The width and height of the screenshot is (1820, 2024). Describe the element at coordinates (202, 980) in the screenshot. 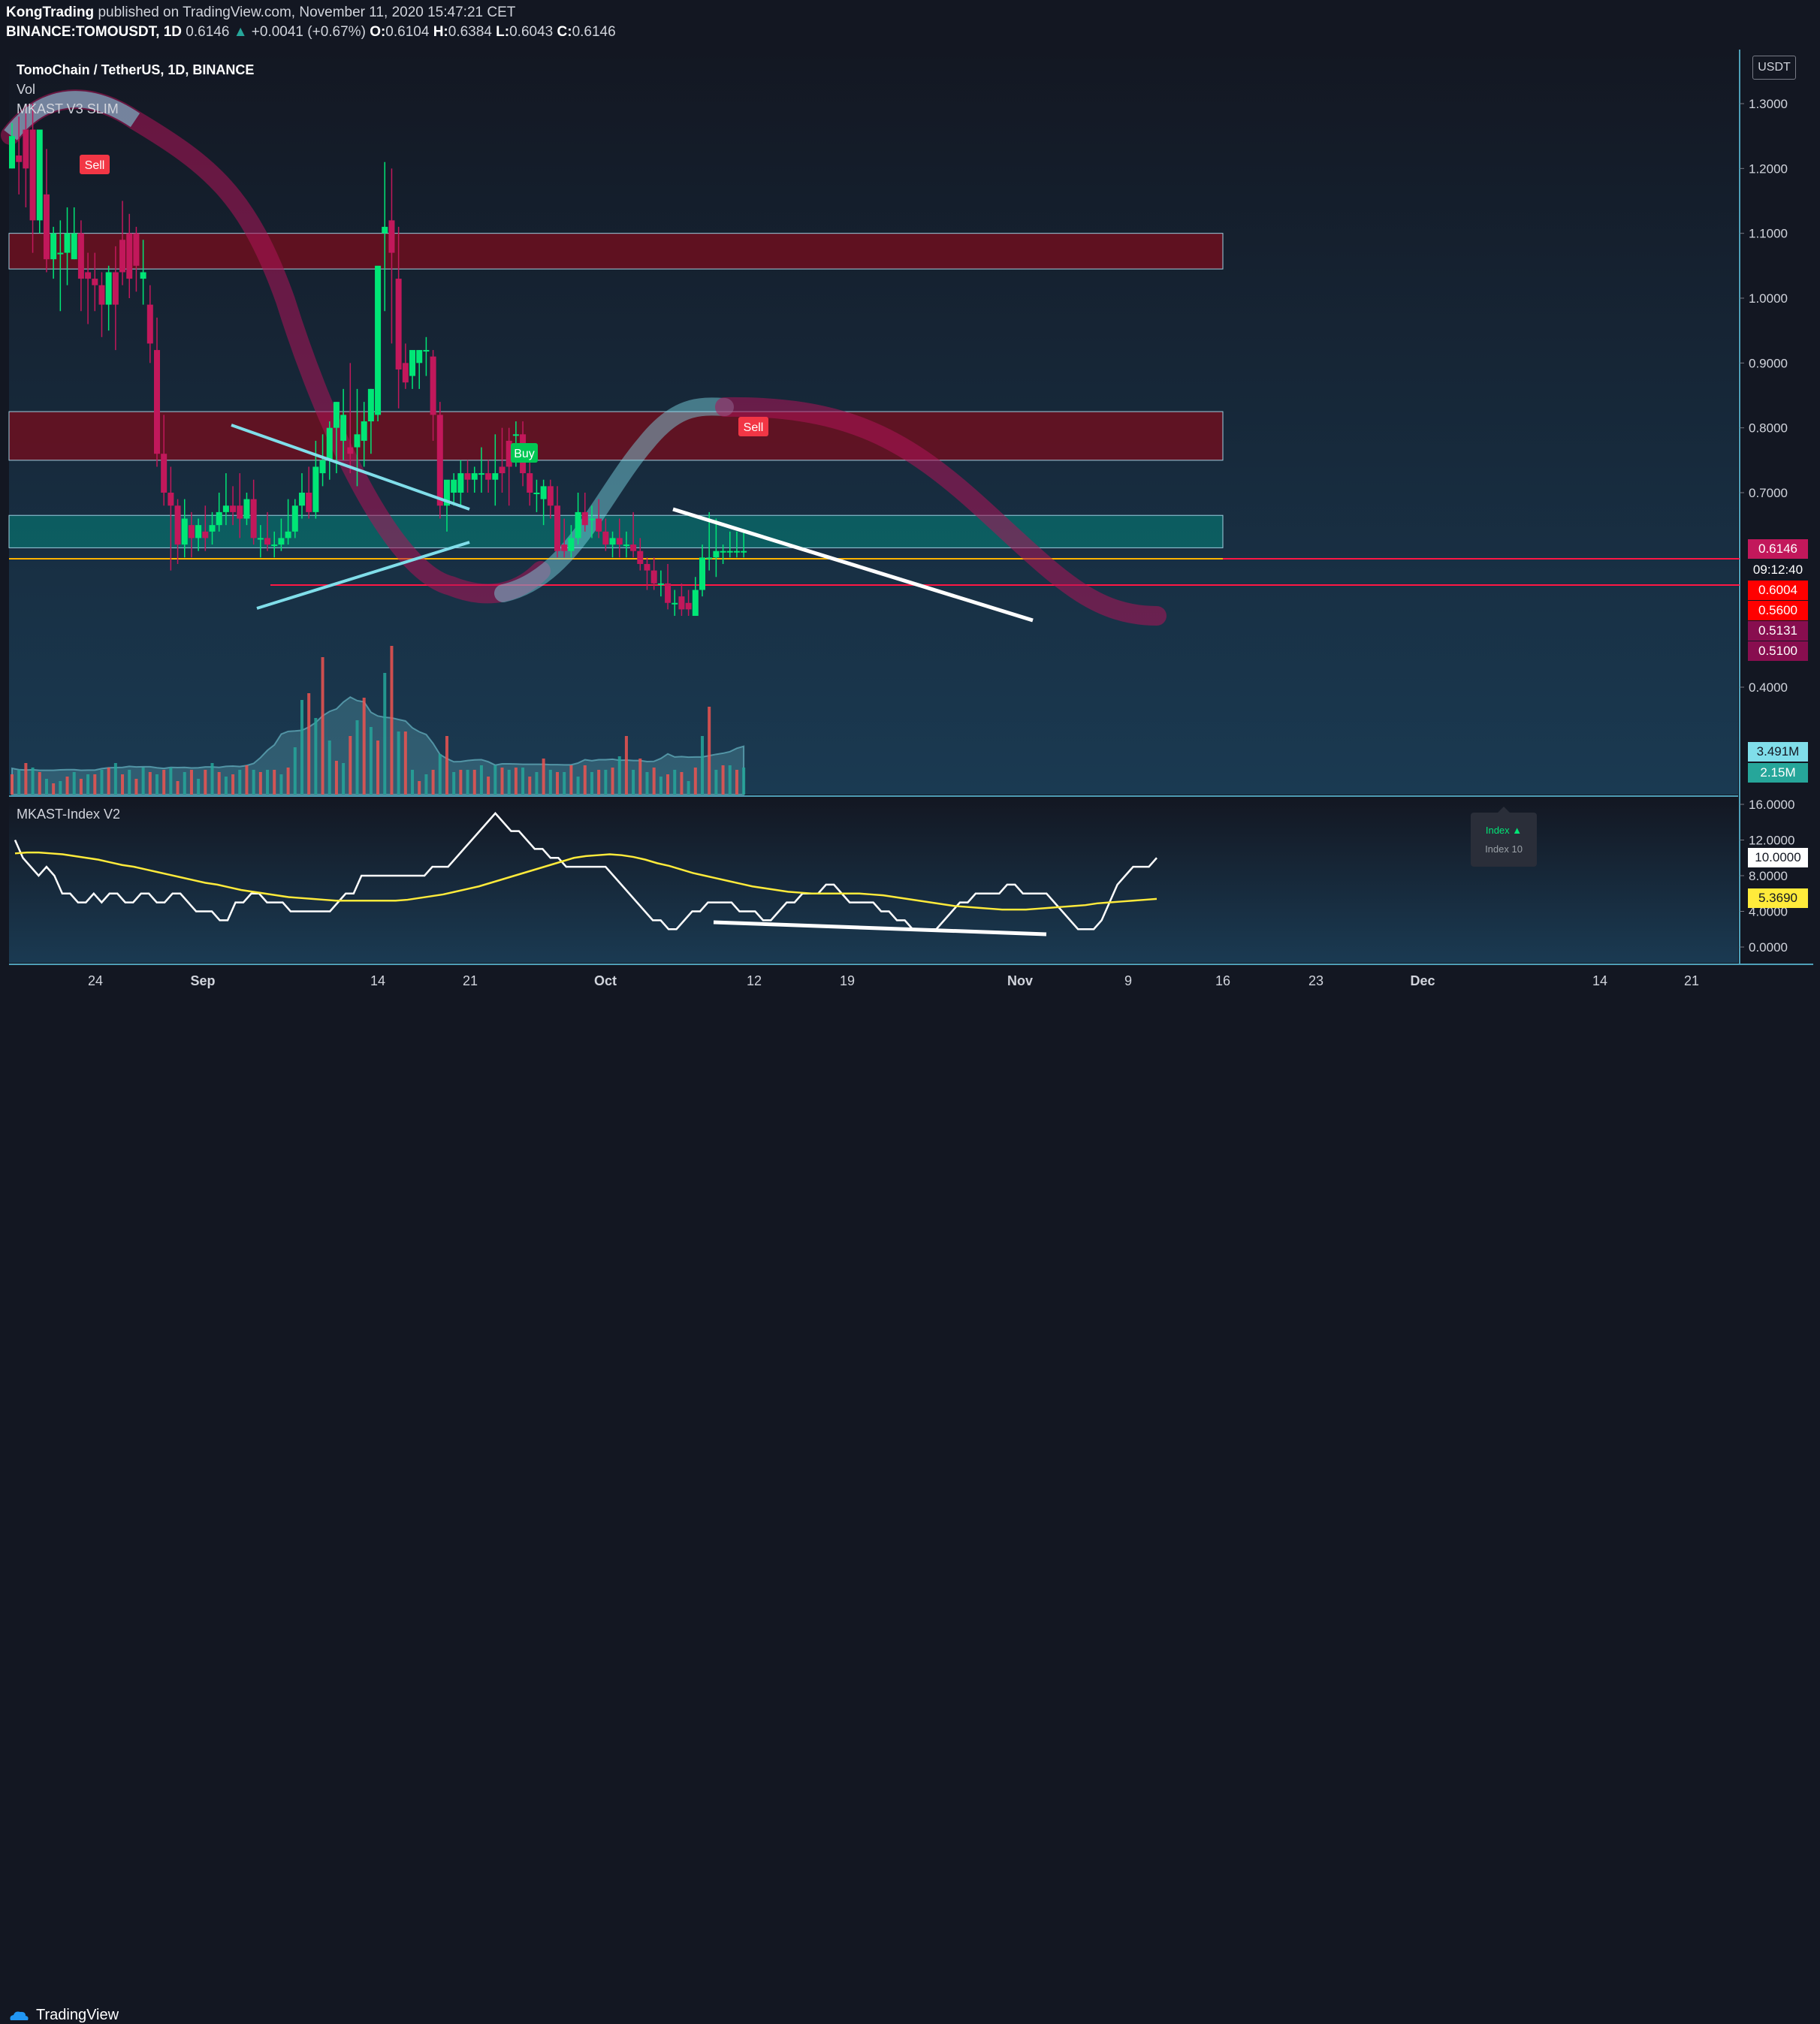

I see `time-tick-label: Sep` at that location.